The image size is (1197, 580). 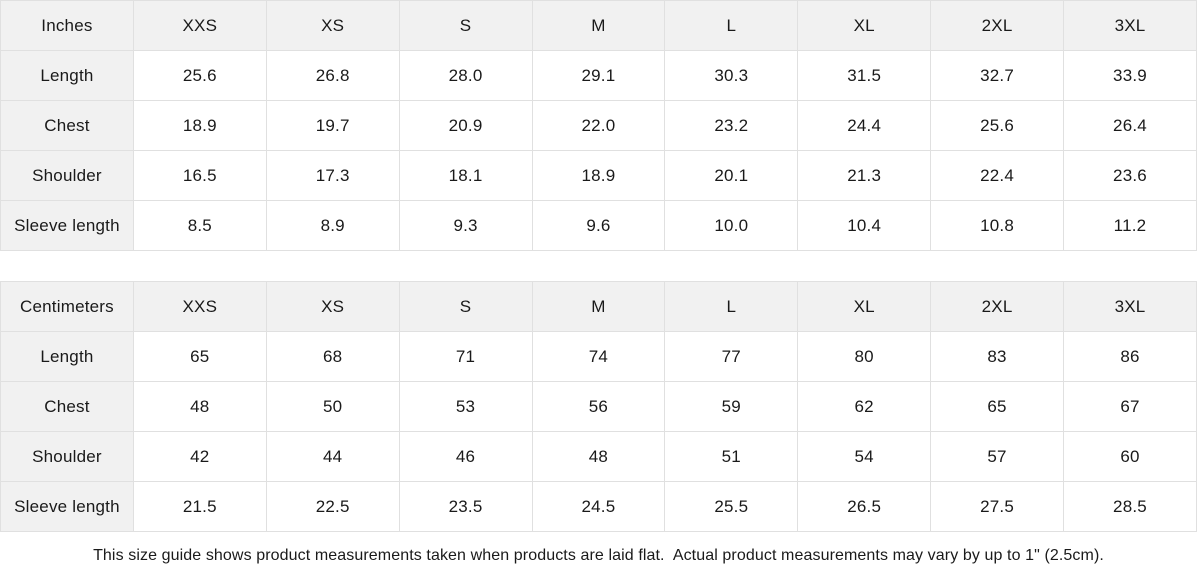 What do you see at coordinates (731, 406) in the screenshot?
I see `measurement-value-cell: 59` at bounding box center [731, 406].